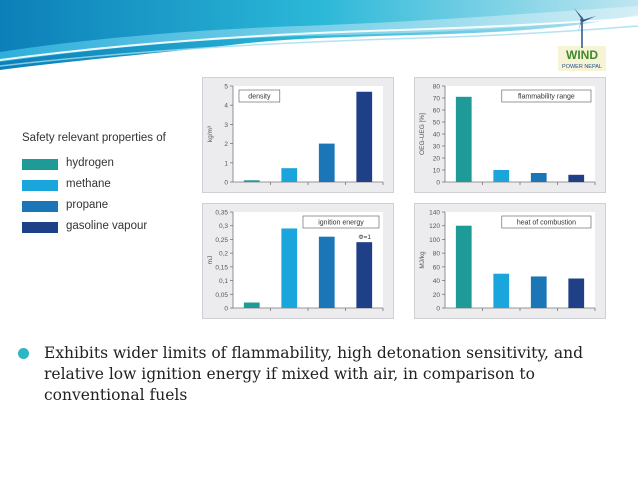 This screenshot has height=479, width=638. What do you see at coordinates (434, 213) in the screenshot?
I see `y-tick-label: 140` at bounding box center [434, 213].